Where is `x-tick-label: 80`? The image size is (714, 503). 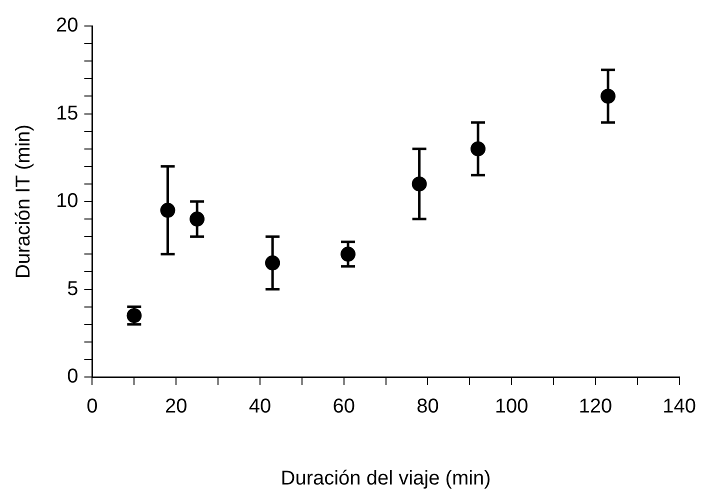
x-tick-label: 80 is located at coordinates (427, 407).